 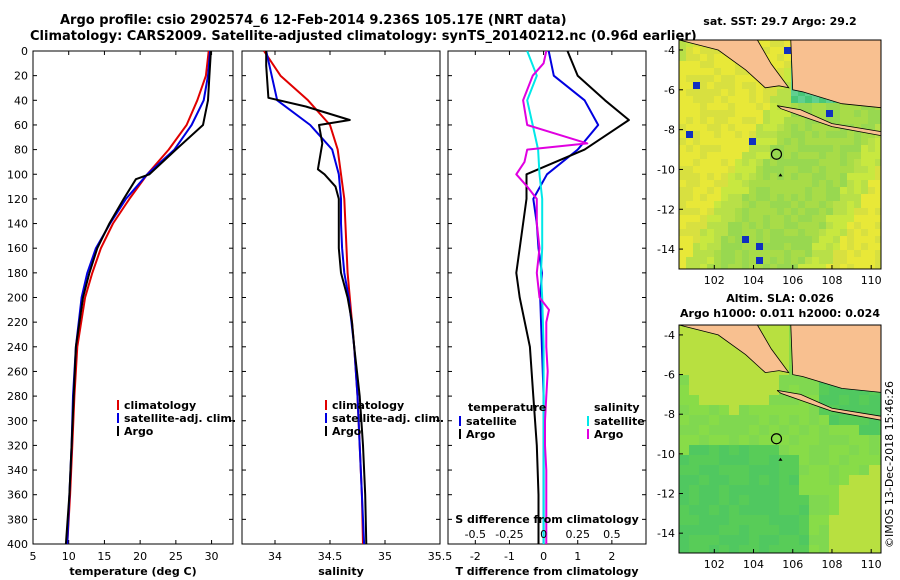 I want to click on legend-label: satellite-adj. clim., so click(x=180, y=418).